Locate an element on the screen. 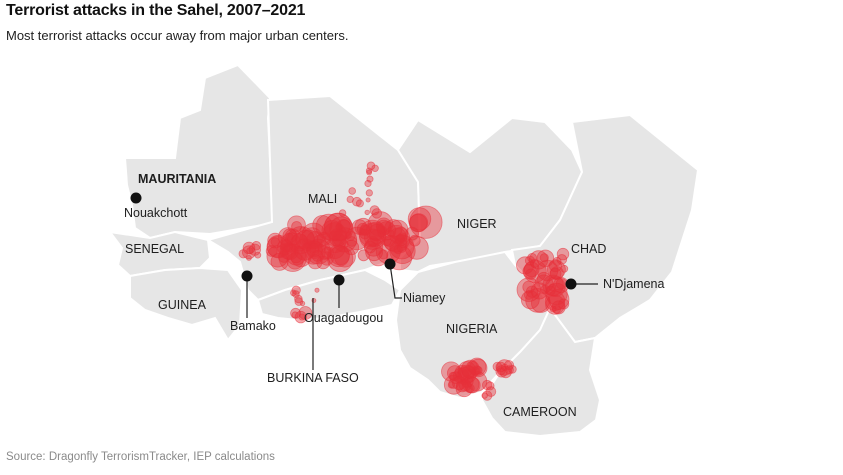 The image size is (843, 475). country-label-niger: NIGER is located at coordinates (477, 224).